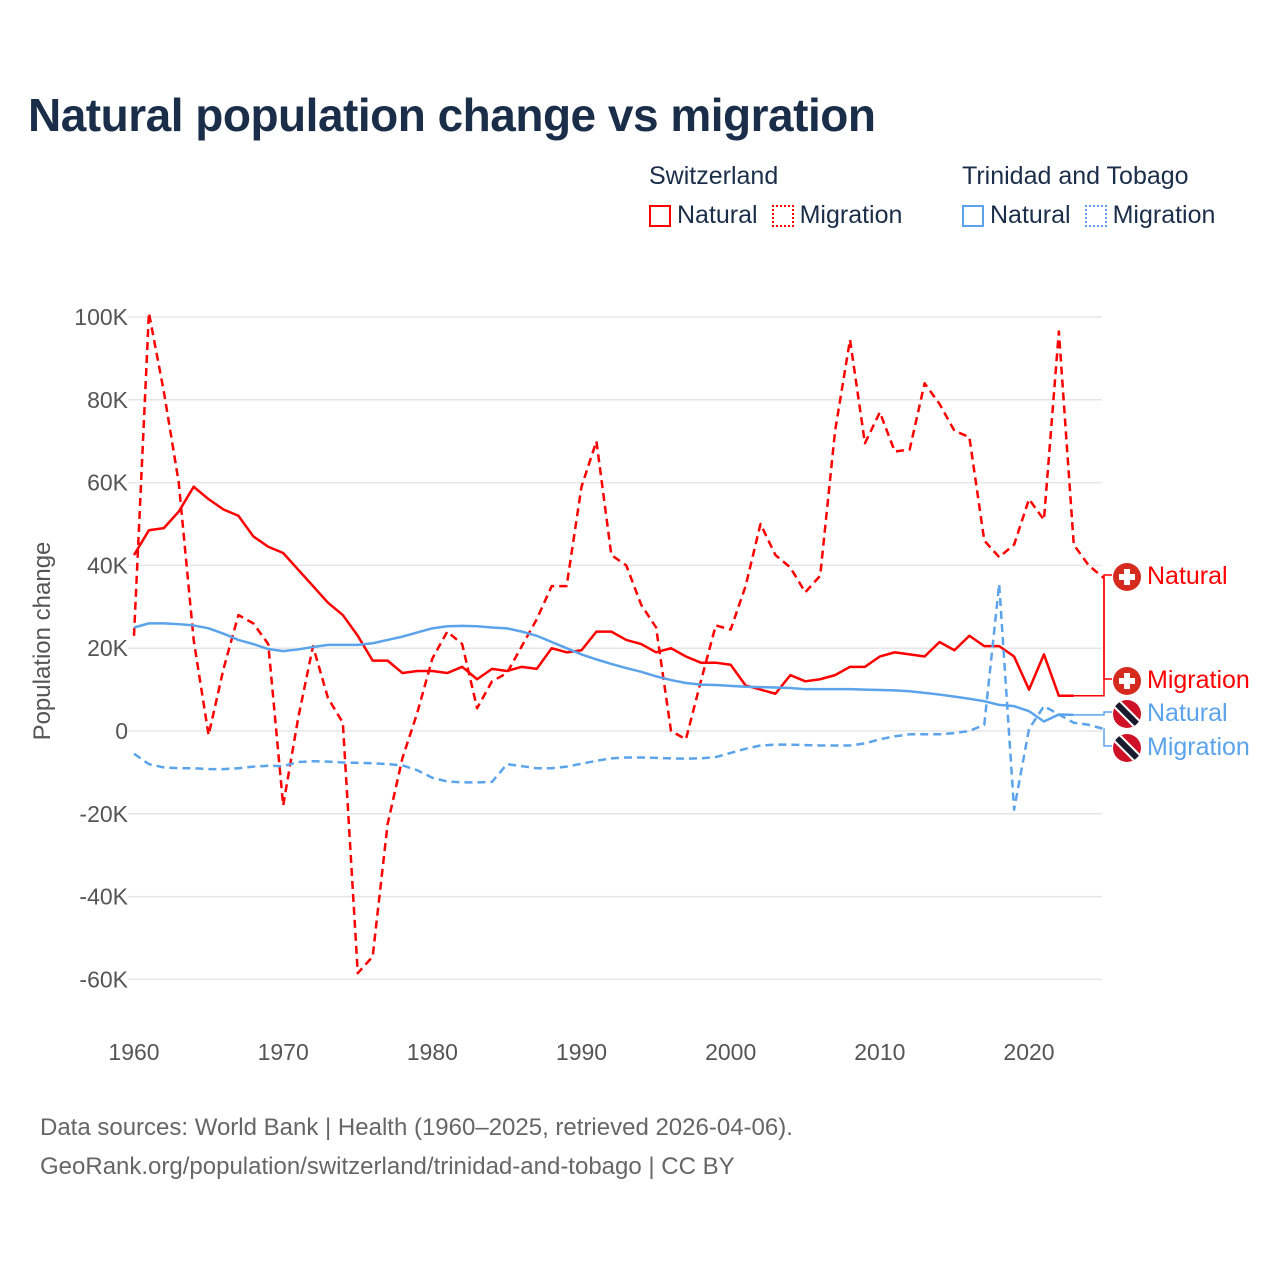 The height and width of the screenshot is (1280, 1280). Describe the element at coordinates (775, 196) in the screenshot. I see `legend-group-switzerland: Switzerland Natural Migration` at that location.